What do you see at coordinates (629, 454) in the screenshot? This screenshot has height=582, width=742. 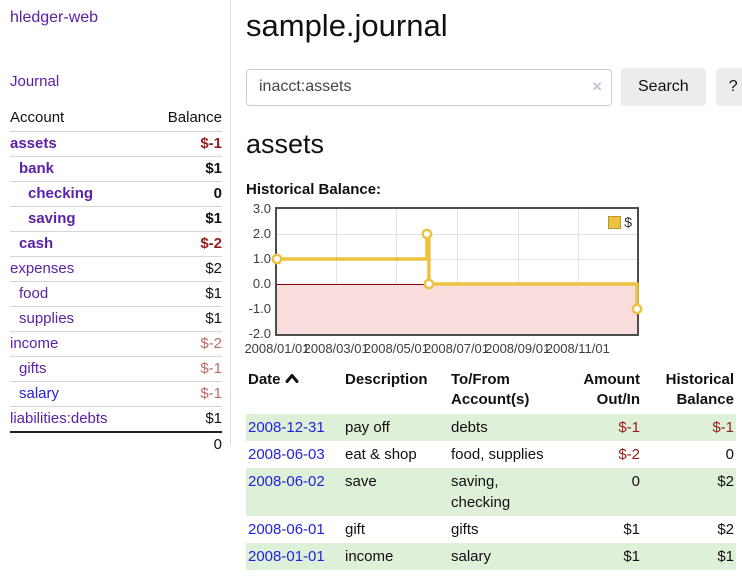 I see `transaction-amount-cell: $-2` at bounding box center [629, 454].